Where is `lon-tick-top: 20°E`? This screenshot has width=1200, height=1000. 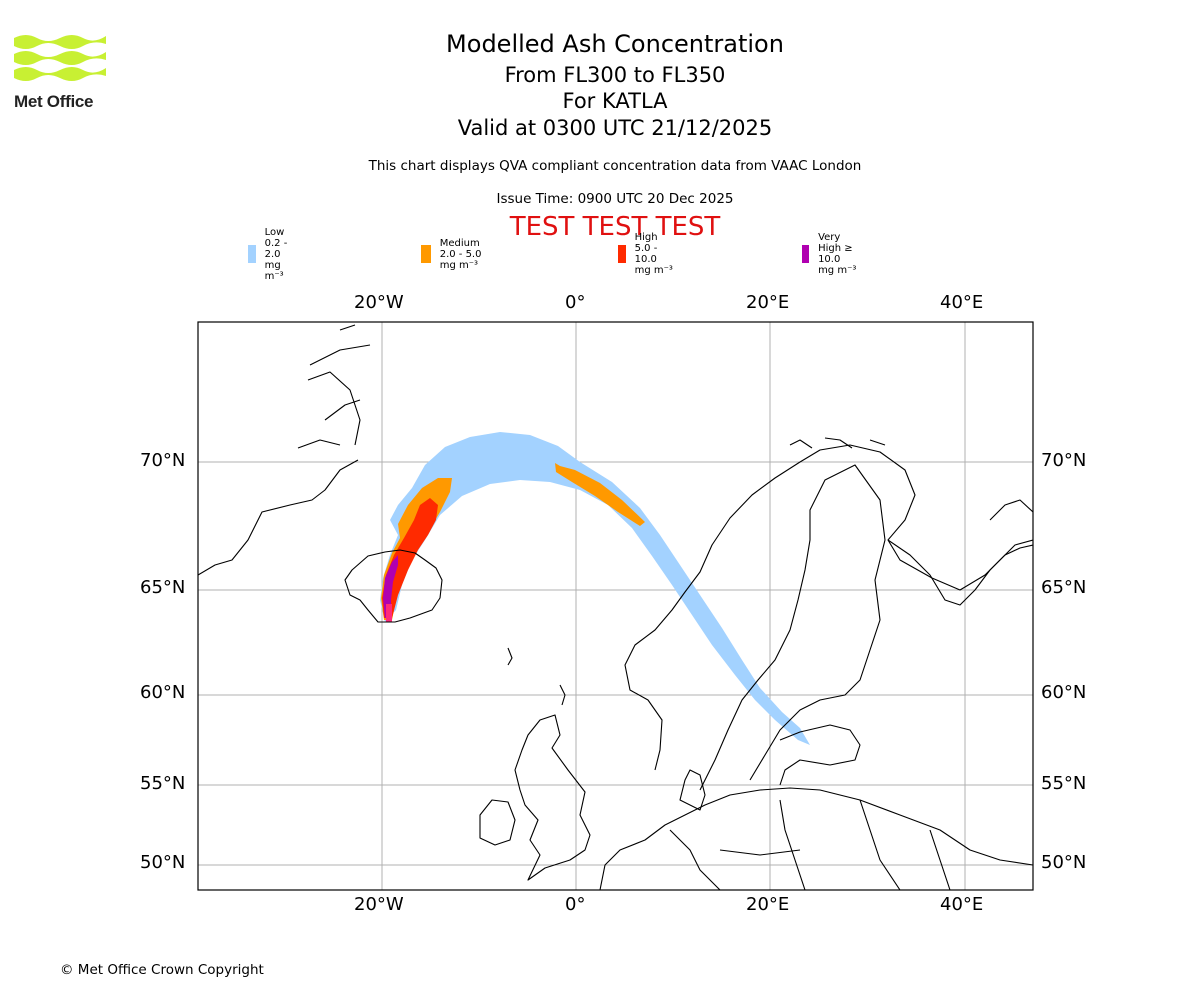 lon-tick-top: 20°E is located at coordinates (768, 302).